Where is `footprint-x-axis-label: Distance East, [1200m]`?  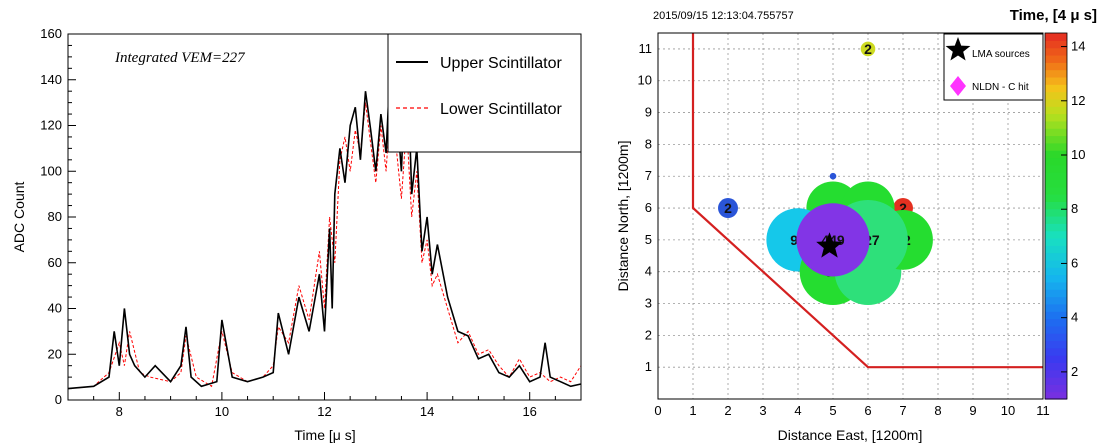
footprint-x-axis-label: Distance East, [1200m] is located at coordinates (850, 435).